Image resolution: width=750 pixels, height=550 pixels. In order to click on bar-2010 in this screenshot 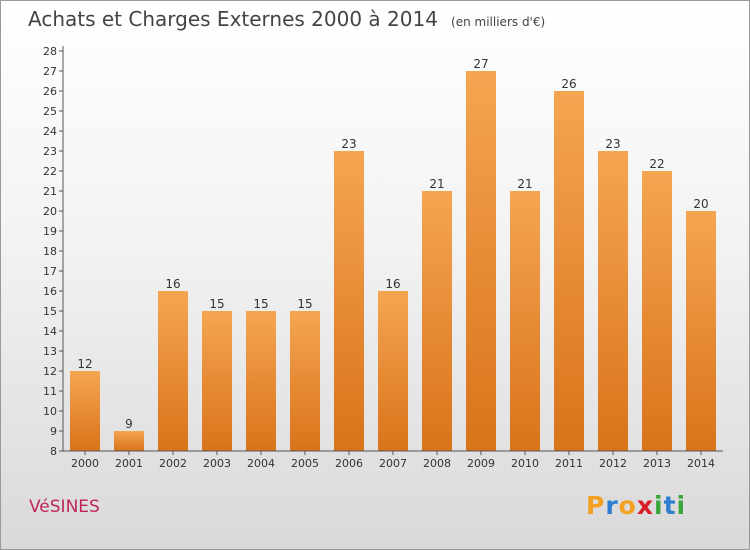, I will do `click(525, 321)`.